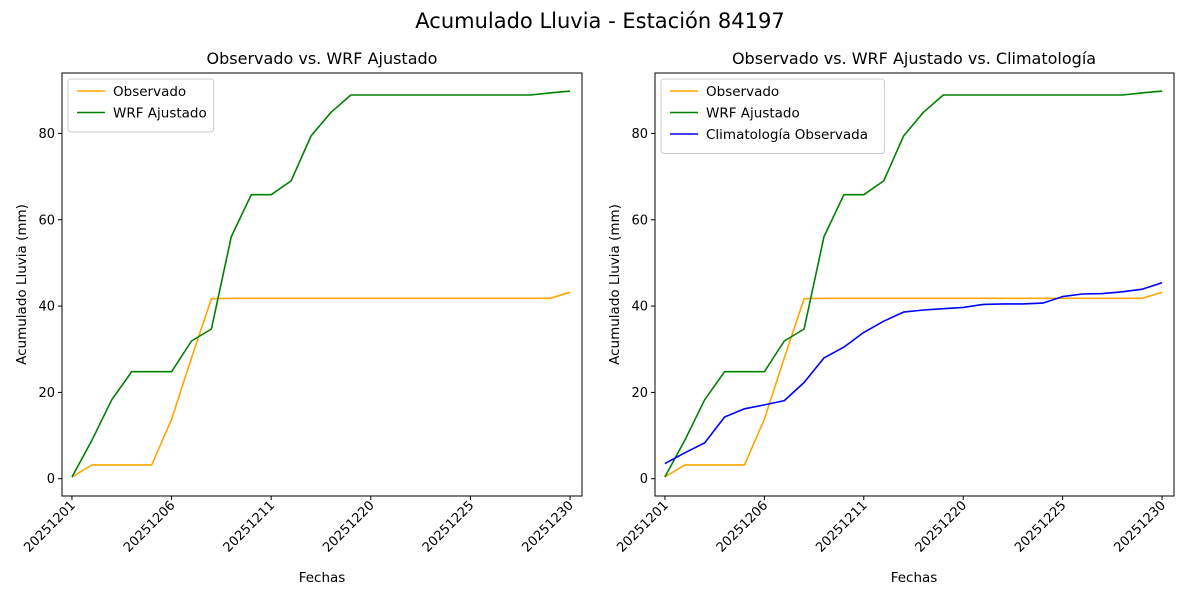 This screenshot has width=1200, height=600. I want to click on figure-title: Acumulado Lluvia - Estación 84197, so click(599, 21).